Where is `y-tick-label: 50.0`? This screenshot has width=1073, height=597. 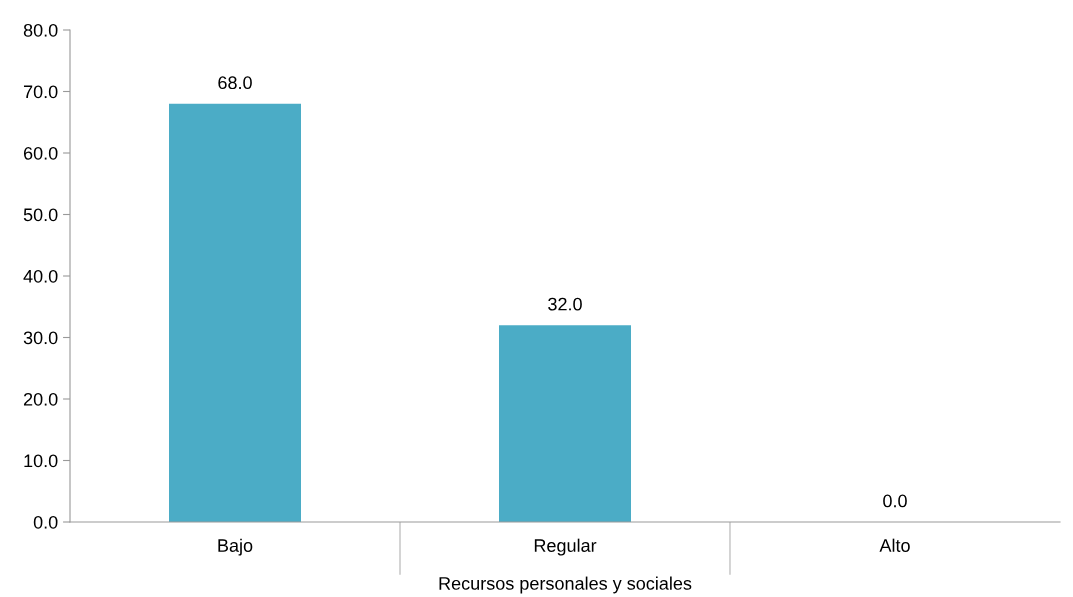 y-tick-label: 50.0 is located at coordinates (40, 215).